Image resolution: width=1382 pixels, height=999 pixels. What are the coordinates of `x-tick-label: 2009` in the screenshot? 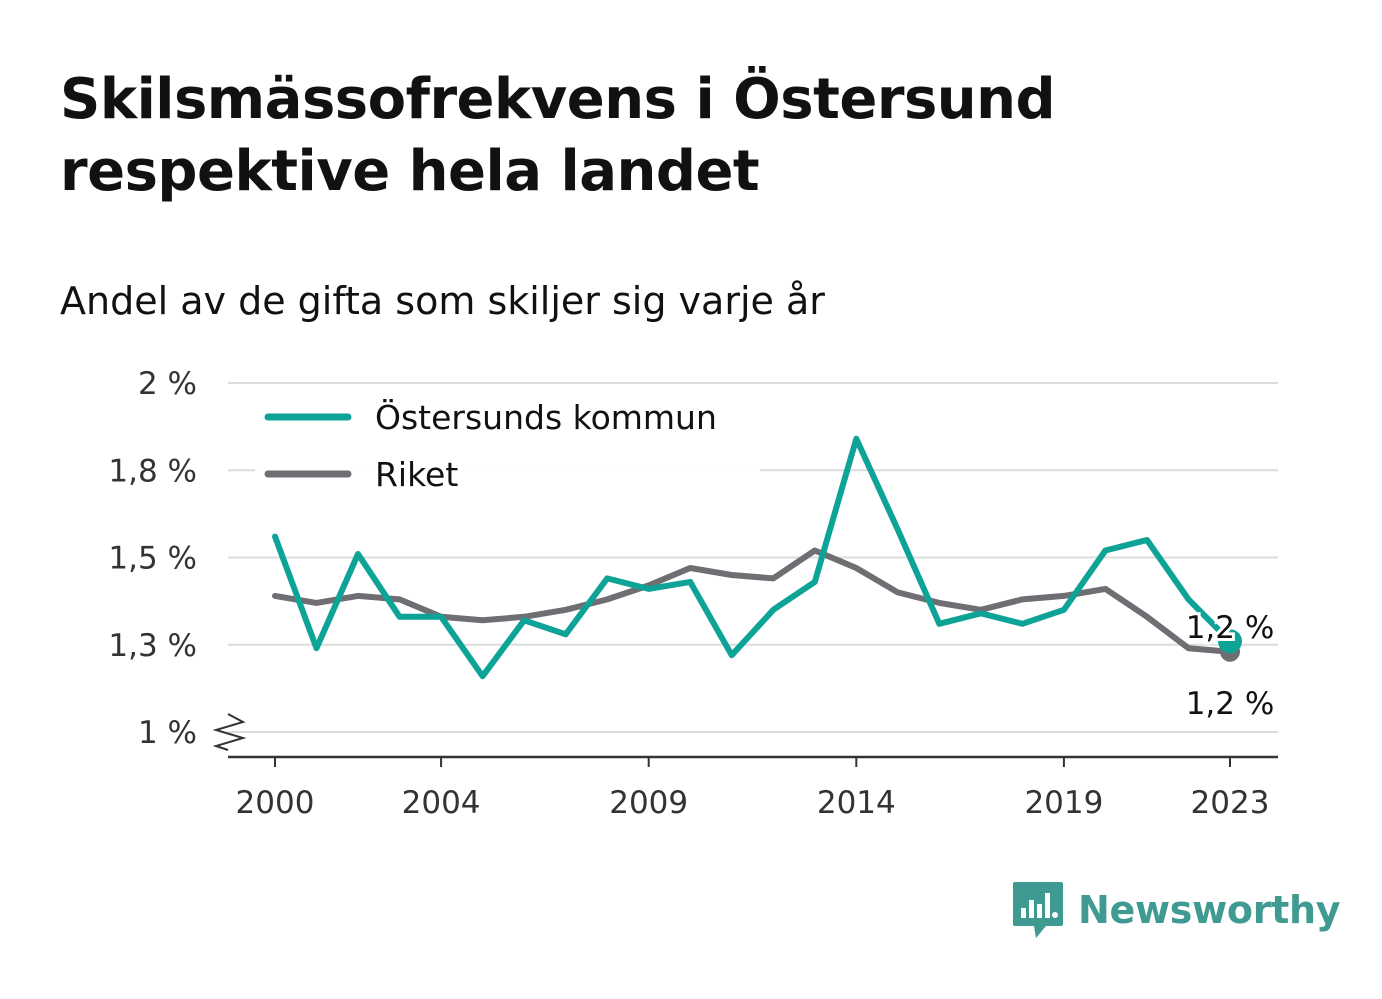 It's located at (648, 803).